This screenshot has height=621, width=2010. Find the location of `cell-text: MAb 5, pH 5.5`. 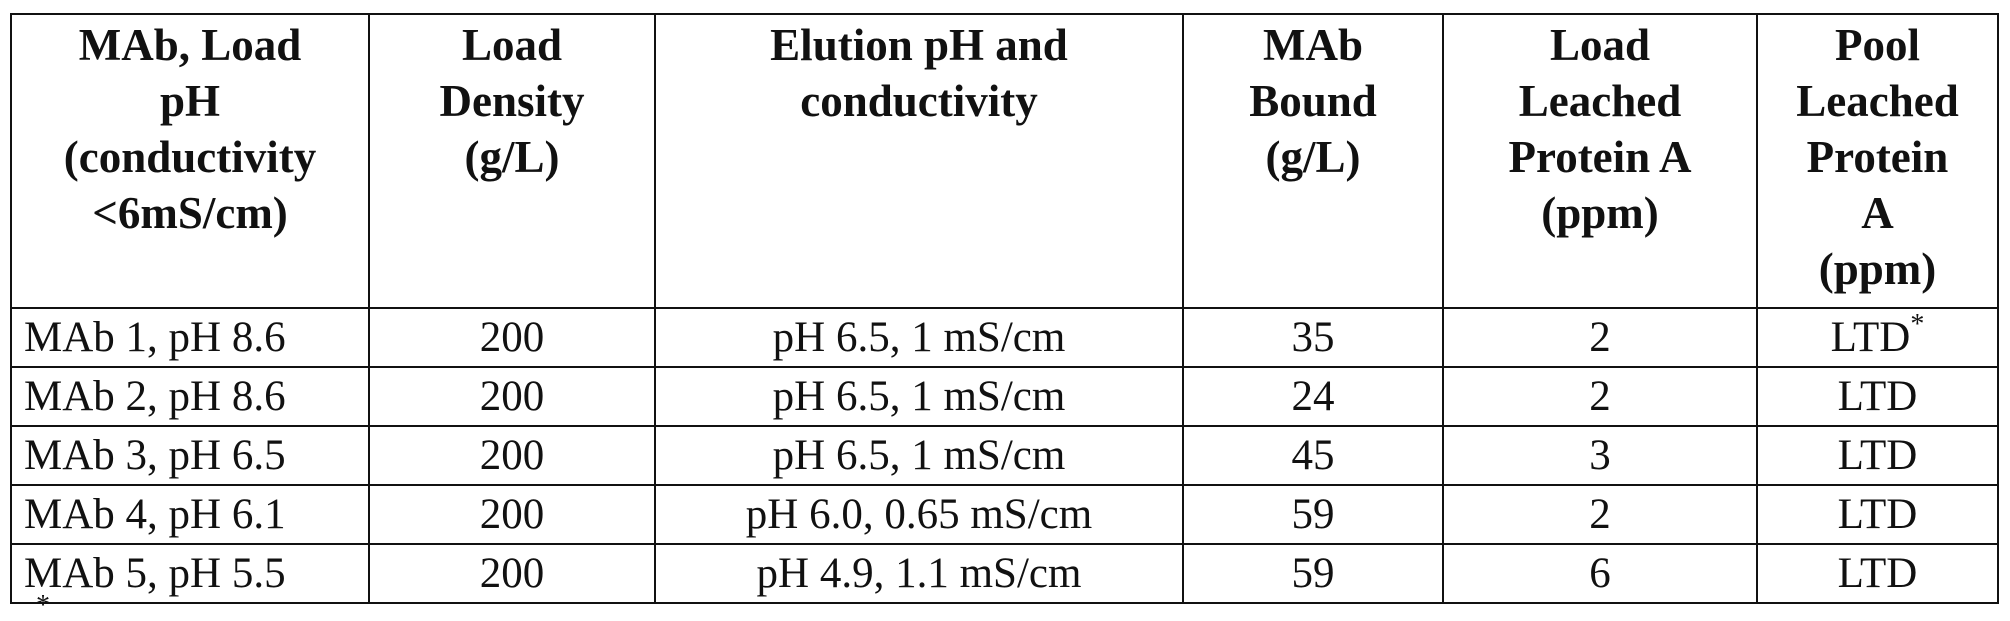

cell-text: MAb 5, pH 5.5 is located at coordinates (155, 573).